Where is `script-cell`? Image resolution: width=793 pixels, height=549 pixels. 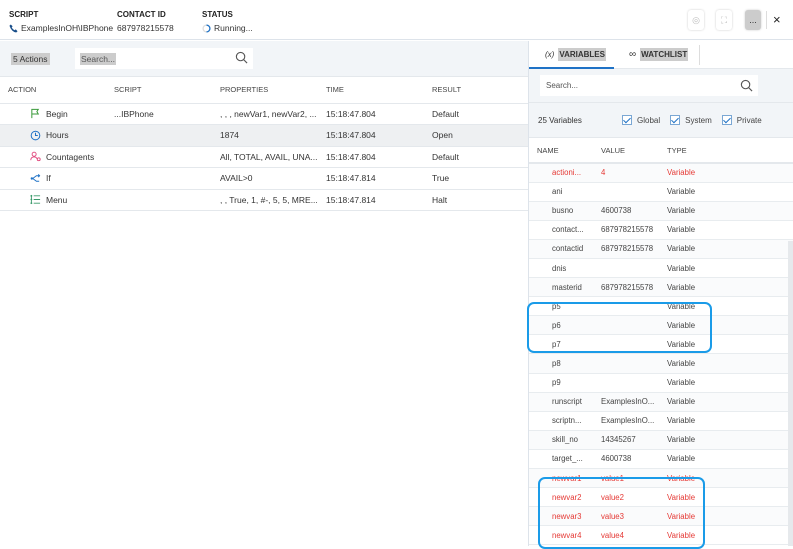 script-cell is located at coordinates (159, 178).